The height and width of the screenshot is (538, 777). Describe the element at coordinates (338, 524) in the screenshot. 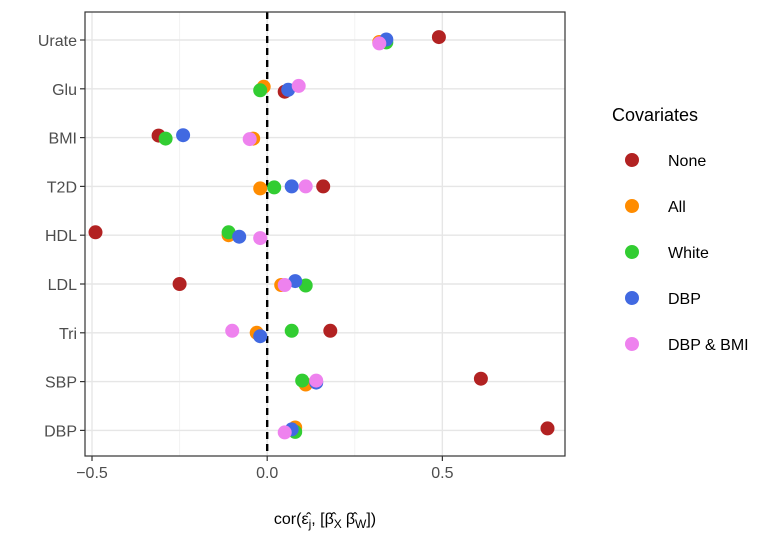

I see `x-title-beta-x-sub: X` at that location.